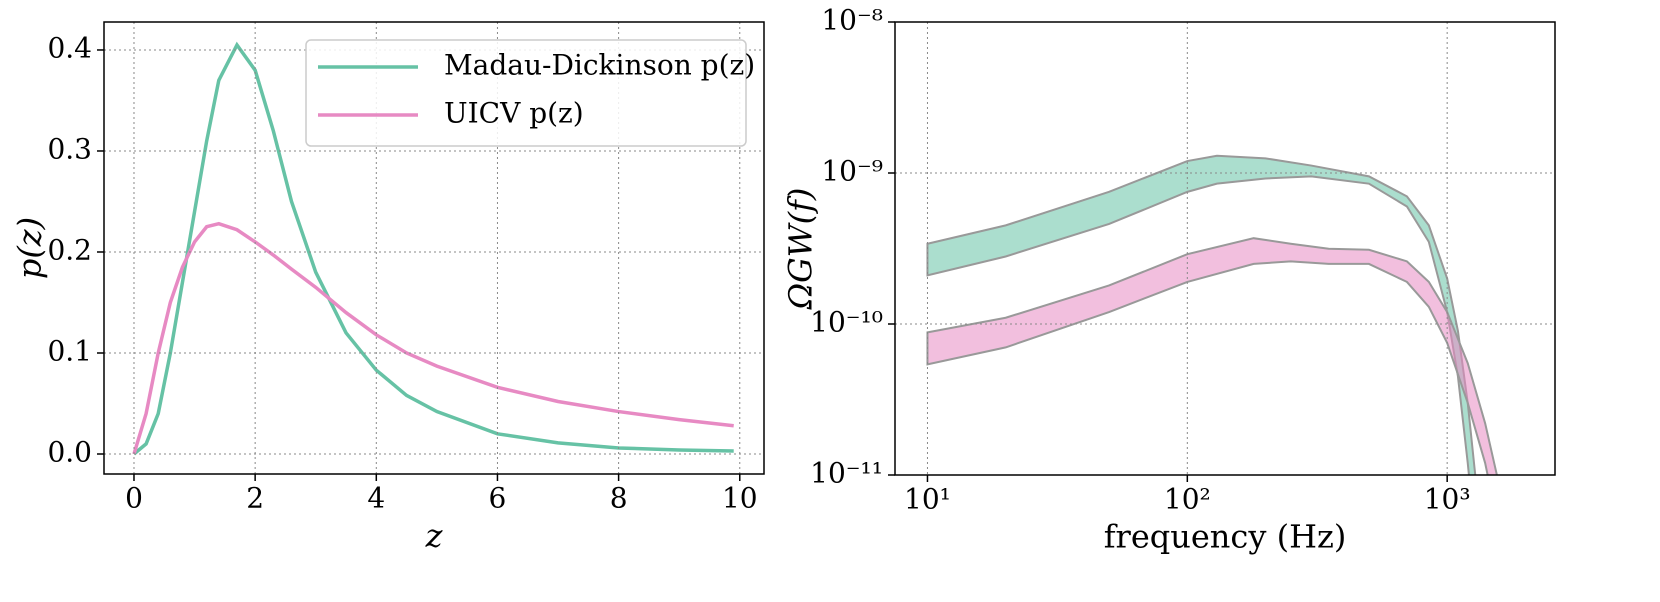 This screenshot has height=602, width=1660. I want to click on x-tick-label: 10¹, so click(927, 499).